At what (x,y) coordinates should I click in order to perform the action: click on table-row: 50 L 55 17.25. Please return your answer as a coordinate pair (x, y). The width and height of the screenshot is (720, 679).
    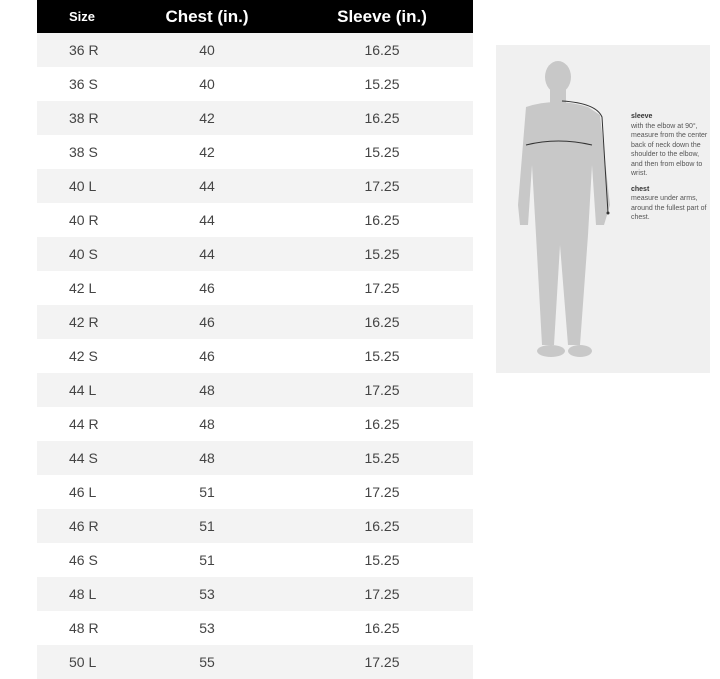
    Looking at the image, I should click on (255, 662).